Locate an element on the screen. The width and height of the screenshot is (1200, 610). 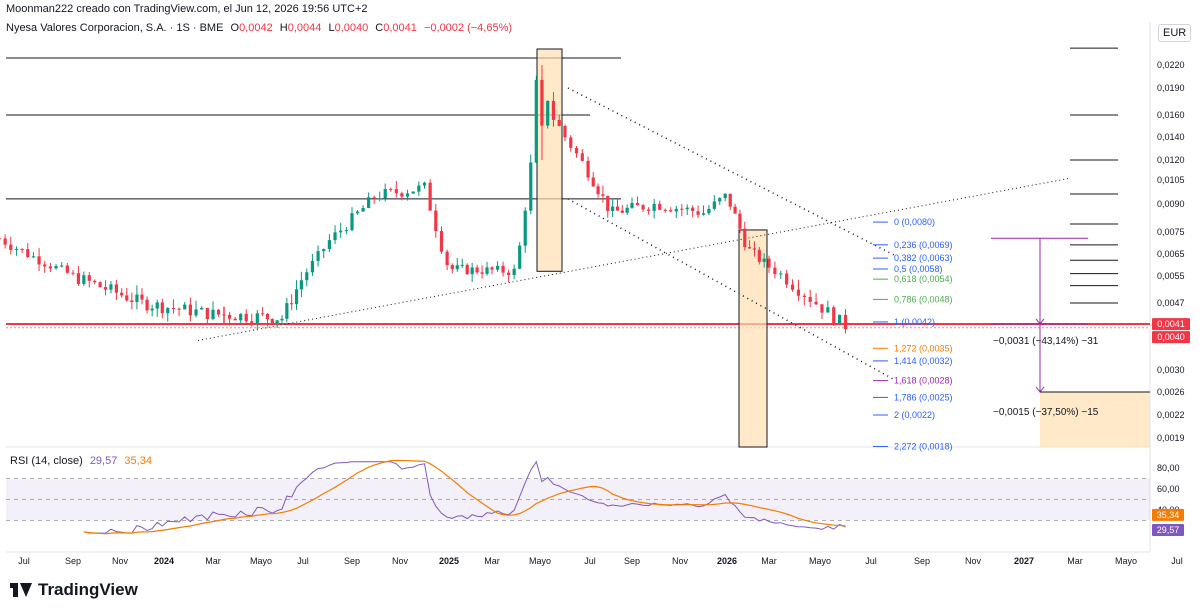
target-zone is located at coordinates (1095, 419).